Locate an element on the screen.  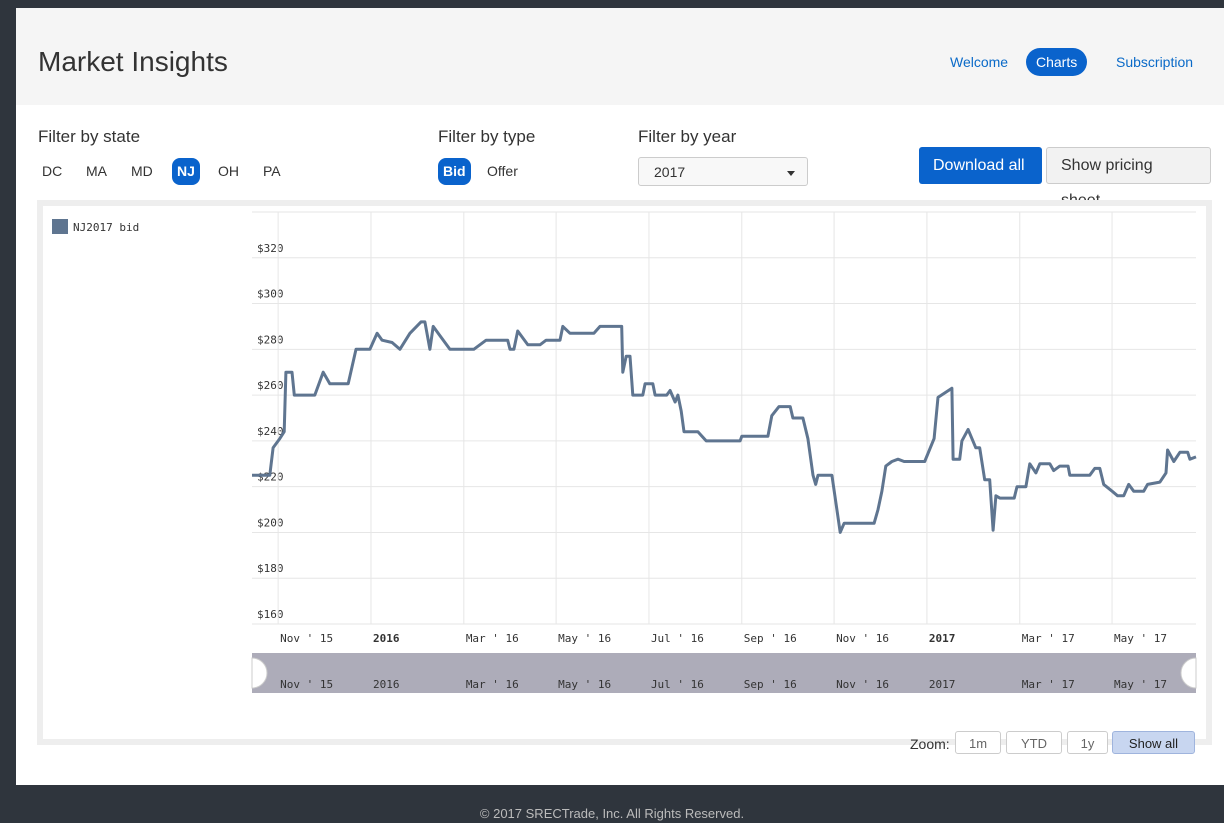
state-option: MA is located at coordinates (96, 171).